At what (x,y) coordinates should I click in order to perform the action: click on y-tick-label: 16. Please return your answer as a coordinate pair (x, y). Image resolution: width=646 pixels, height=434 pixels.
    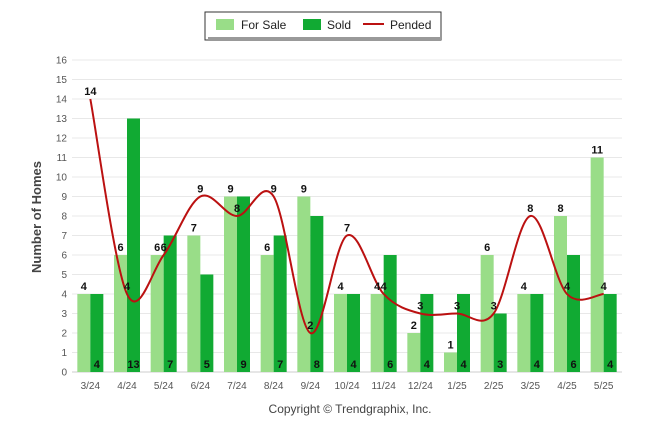
    Looking at the image, I should click on (62, 61).